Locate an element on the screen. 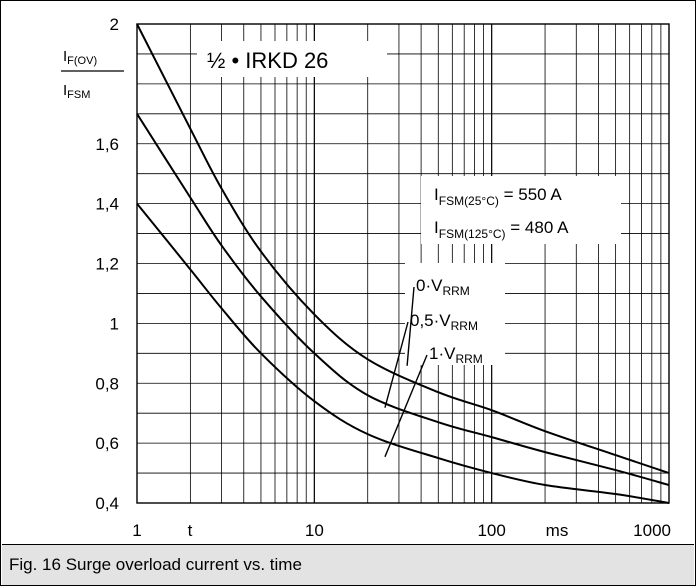 The width and height of the screenshot is (696, 586). y-tick-label: 1,4 is located at coordinates (107, 204).